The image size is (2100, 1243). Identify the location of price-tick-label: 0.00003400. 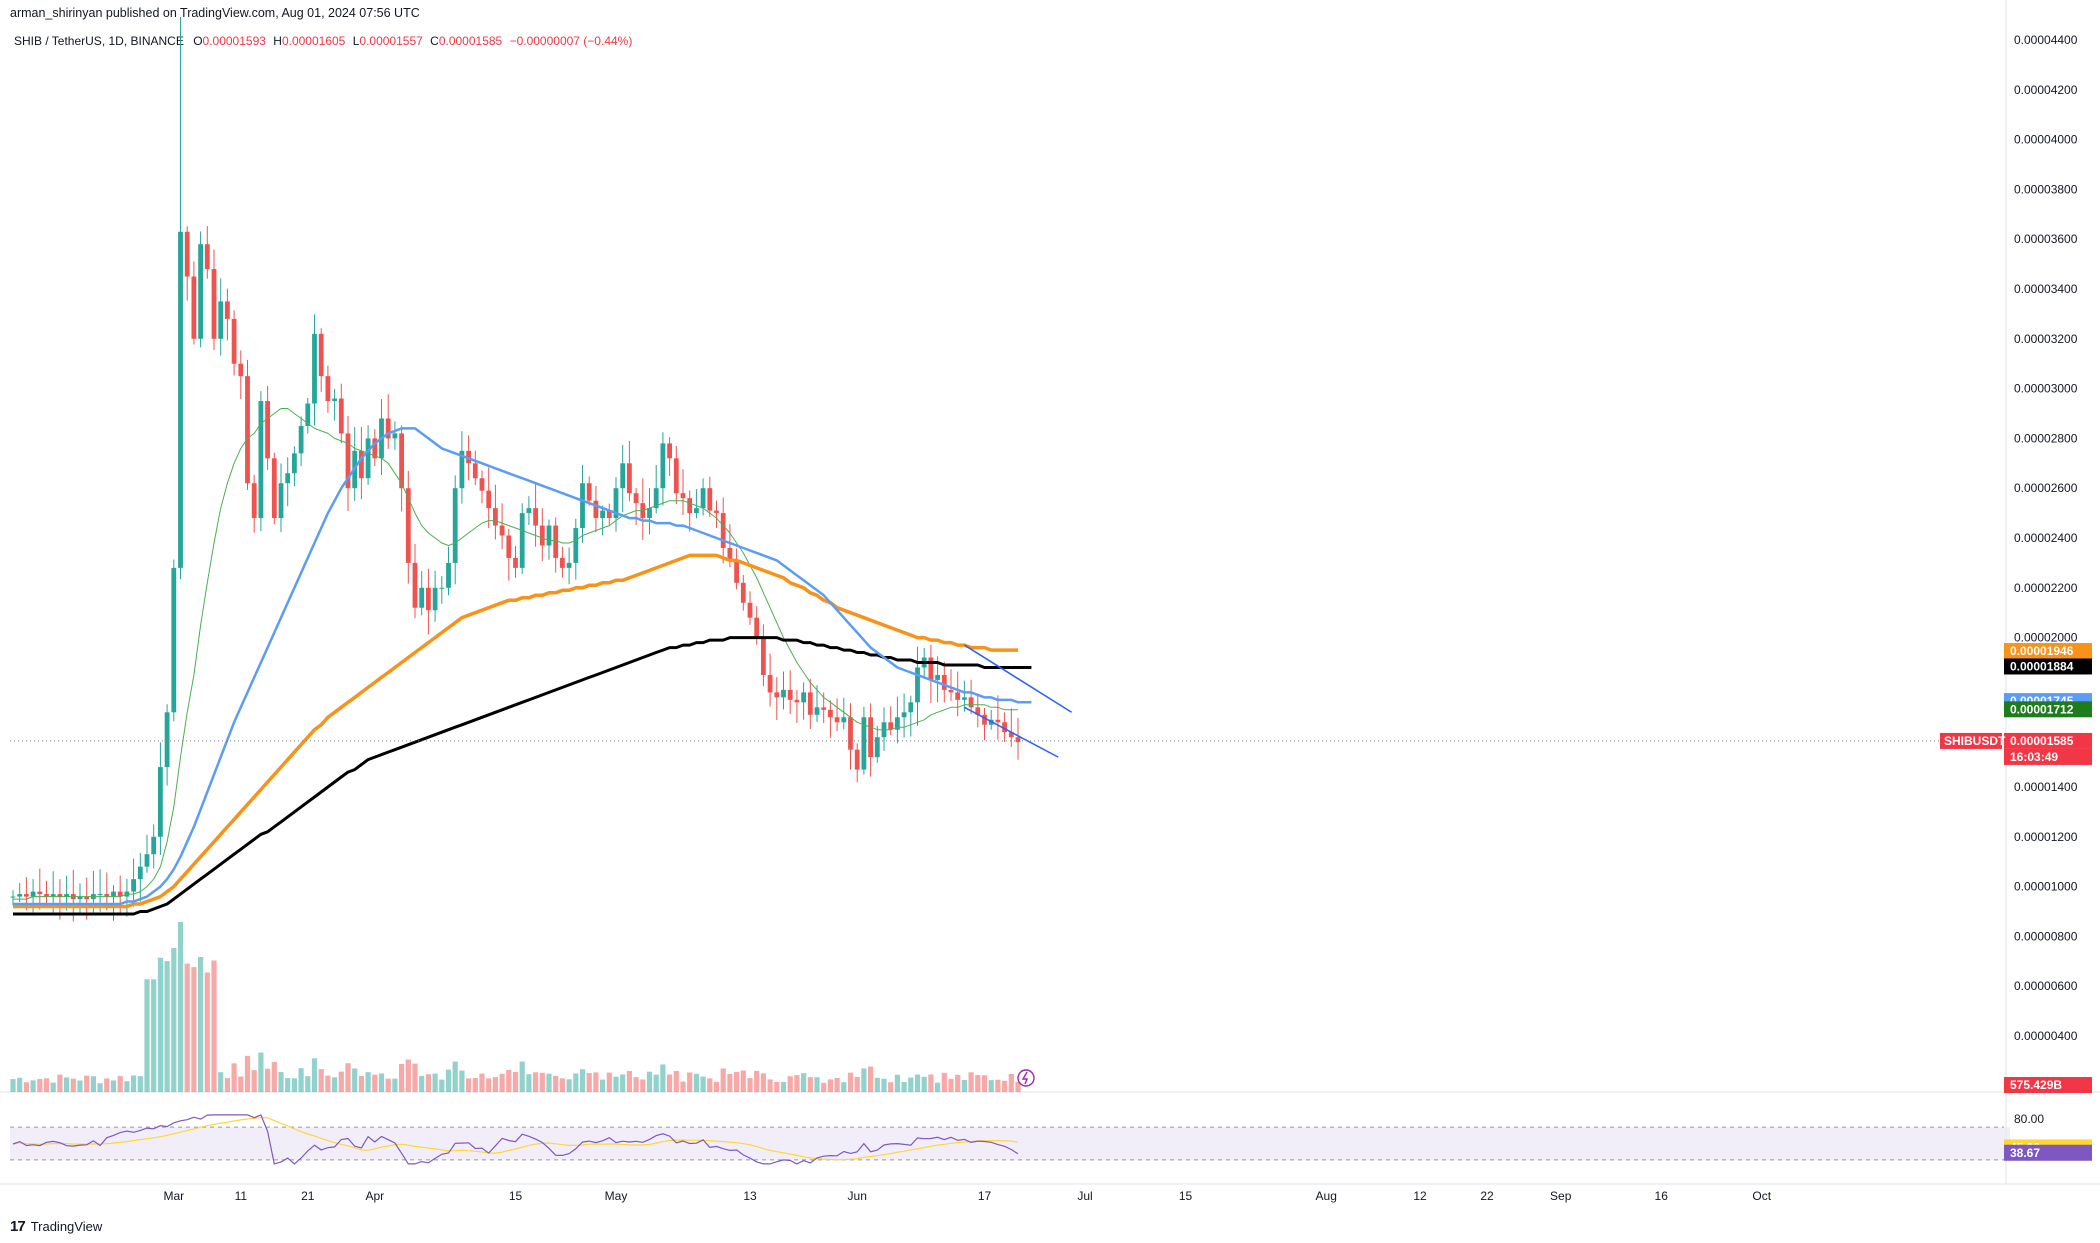
(2046, 289).